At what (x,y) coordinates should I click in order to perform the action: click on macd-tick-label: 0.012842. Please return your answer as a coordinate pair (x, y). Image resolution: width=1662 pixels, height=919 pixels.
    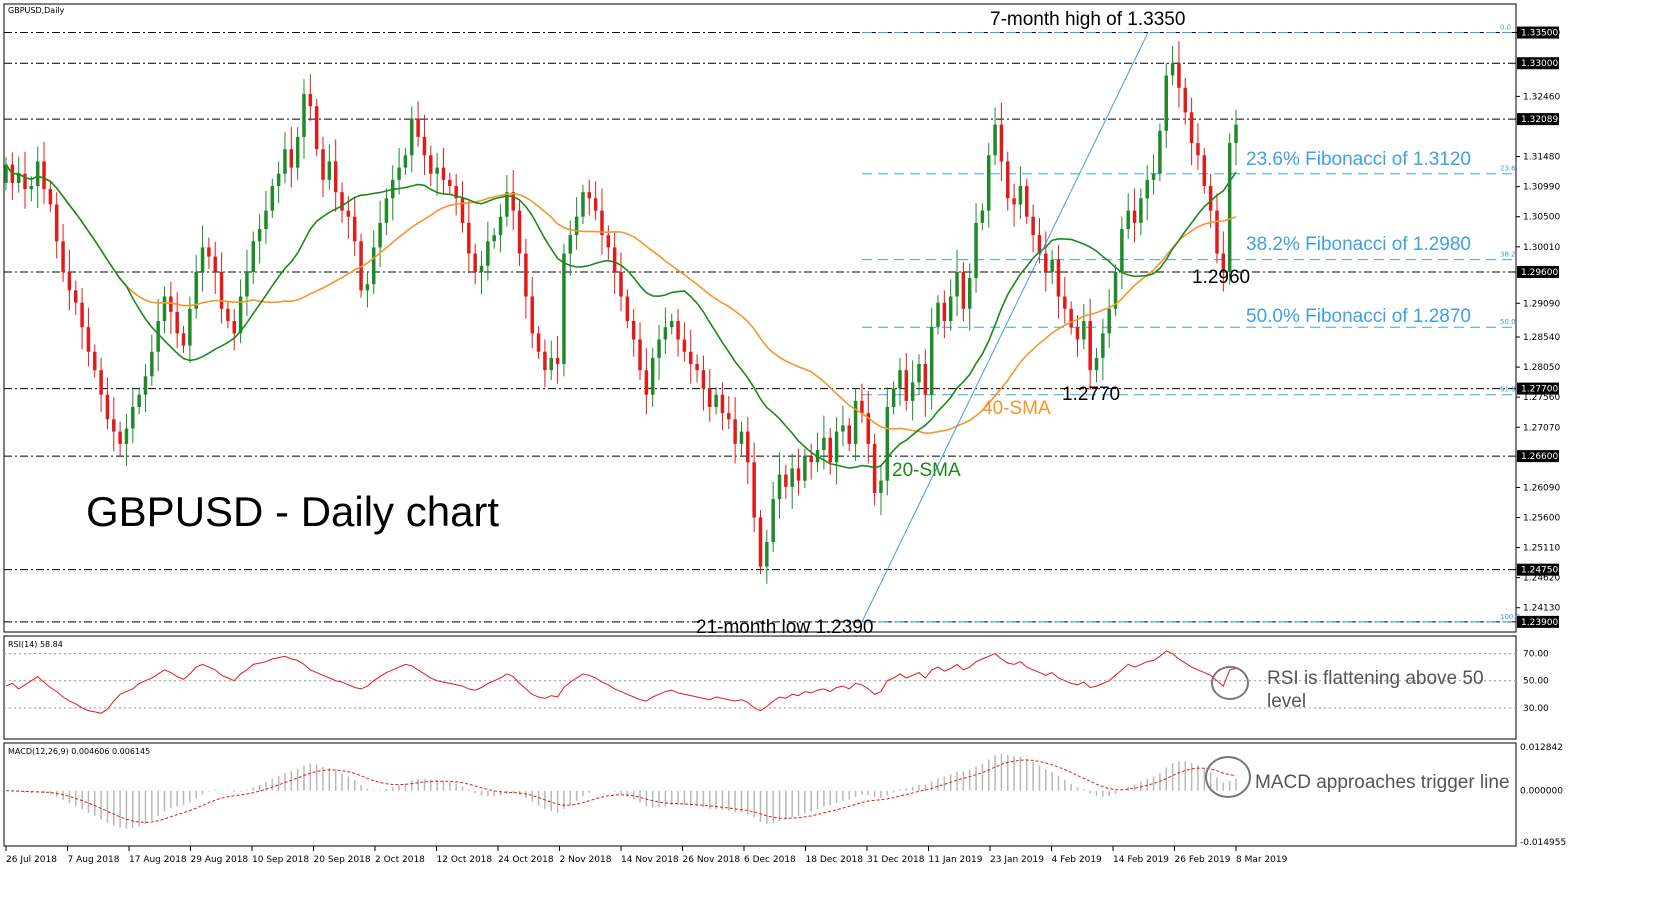
    Looking at the image, I should click on (1541, 748).